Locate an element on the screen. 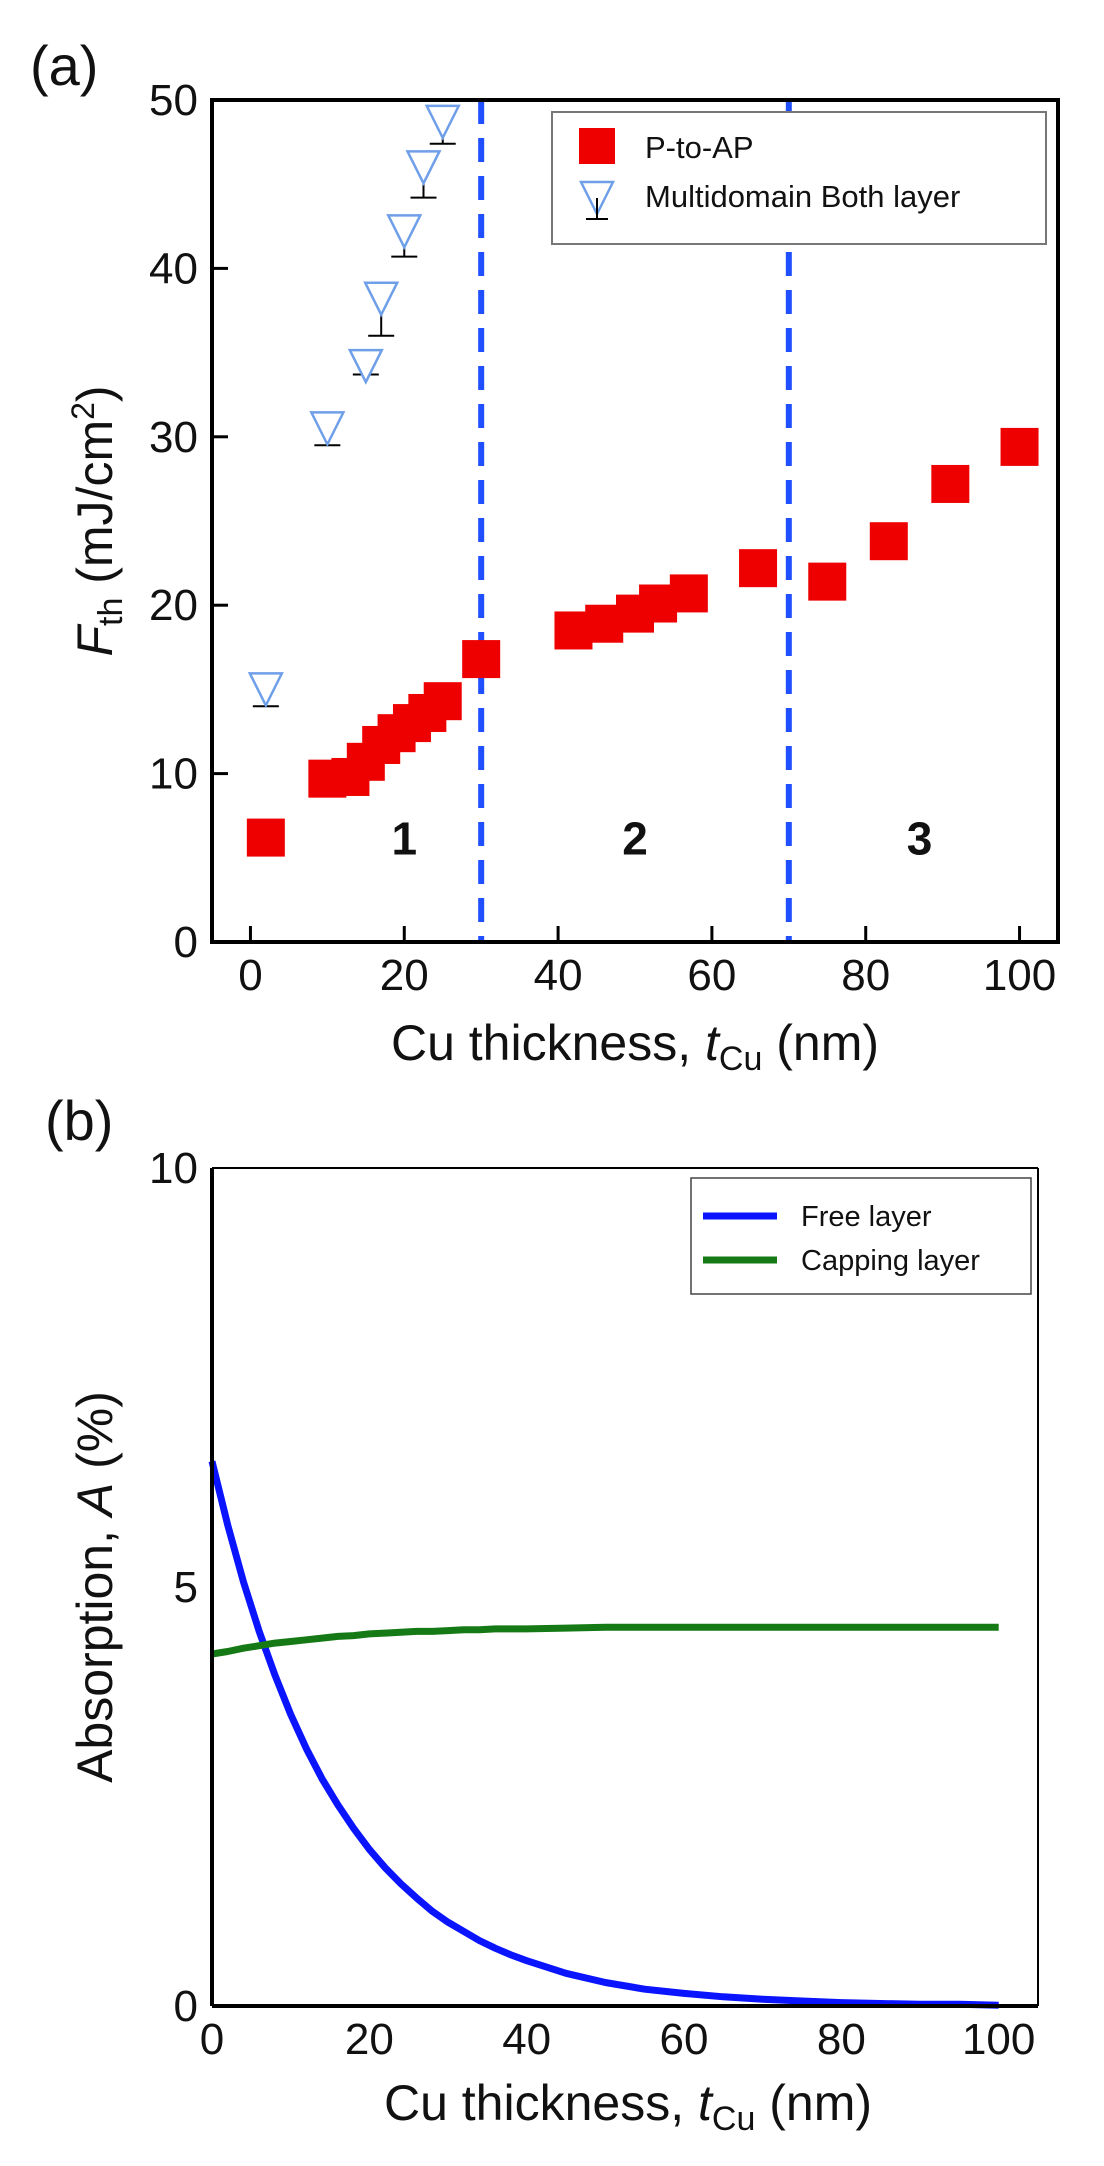  legend-label-multidomain: Multidomain Both layer is located at coordinates (802, 196).